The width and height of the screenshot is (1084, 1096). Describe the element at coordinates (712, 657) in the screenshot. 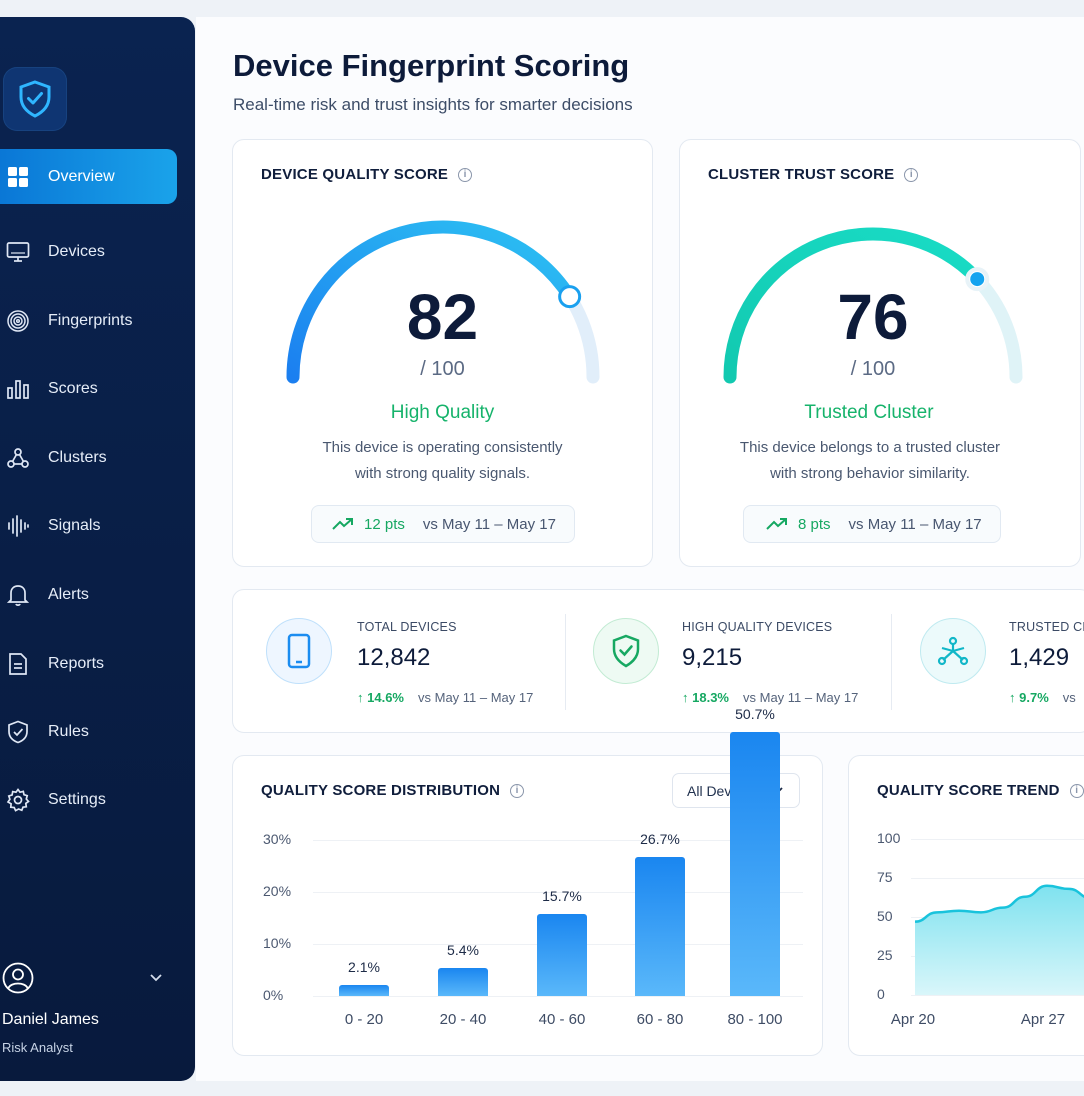

I see `stat-value: 9,215` at that location.